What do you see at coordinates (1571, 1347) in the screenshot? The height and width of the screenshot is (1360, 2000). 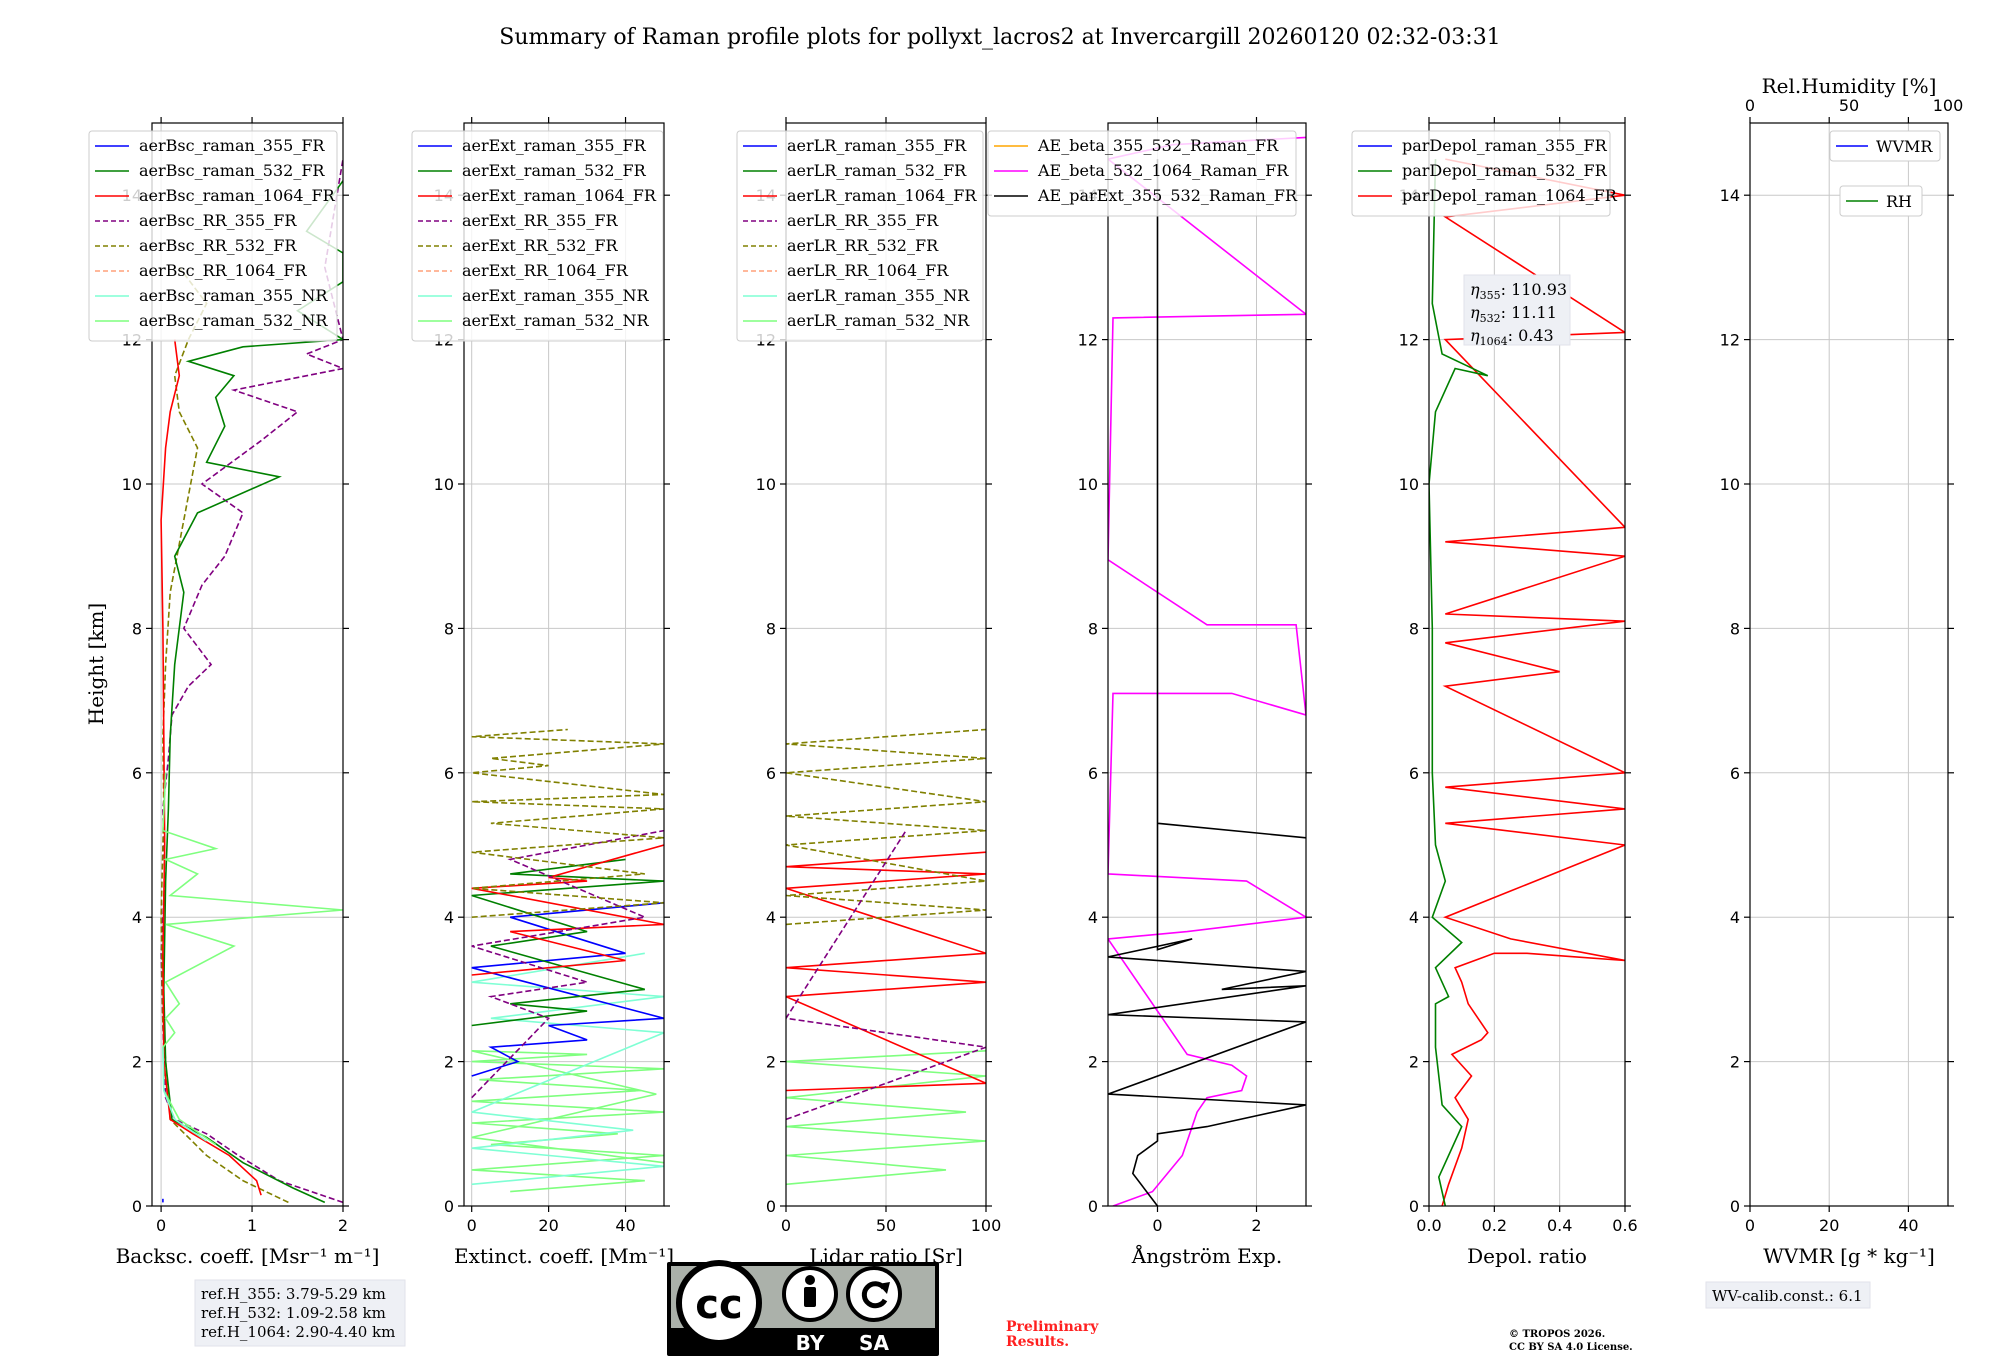 I see `copyright-line2: CC BY SA 4.0 License.` at bounding box center [1571, 1347].